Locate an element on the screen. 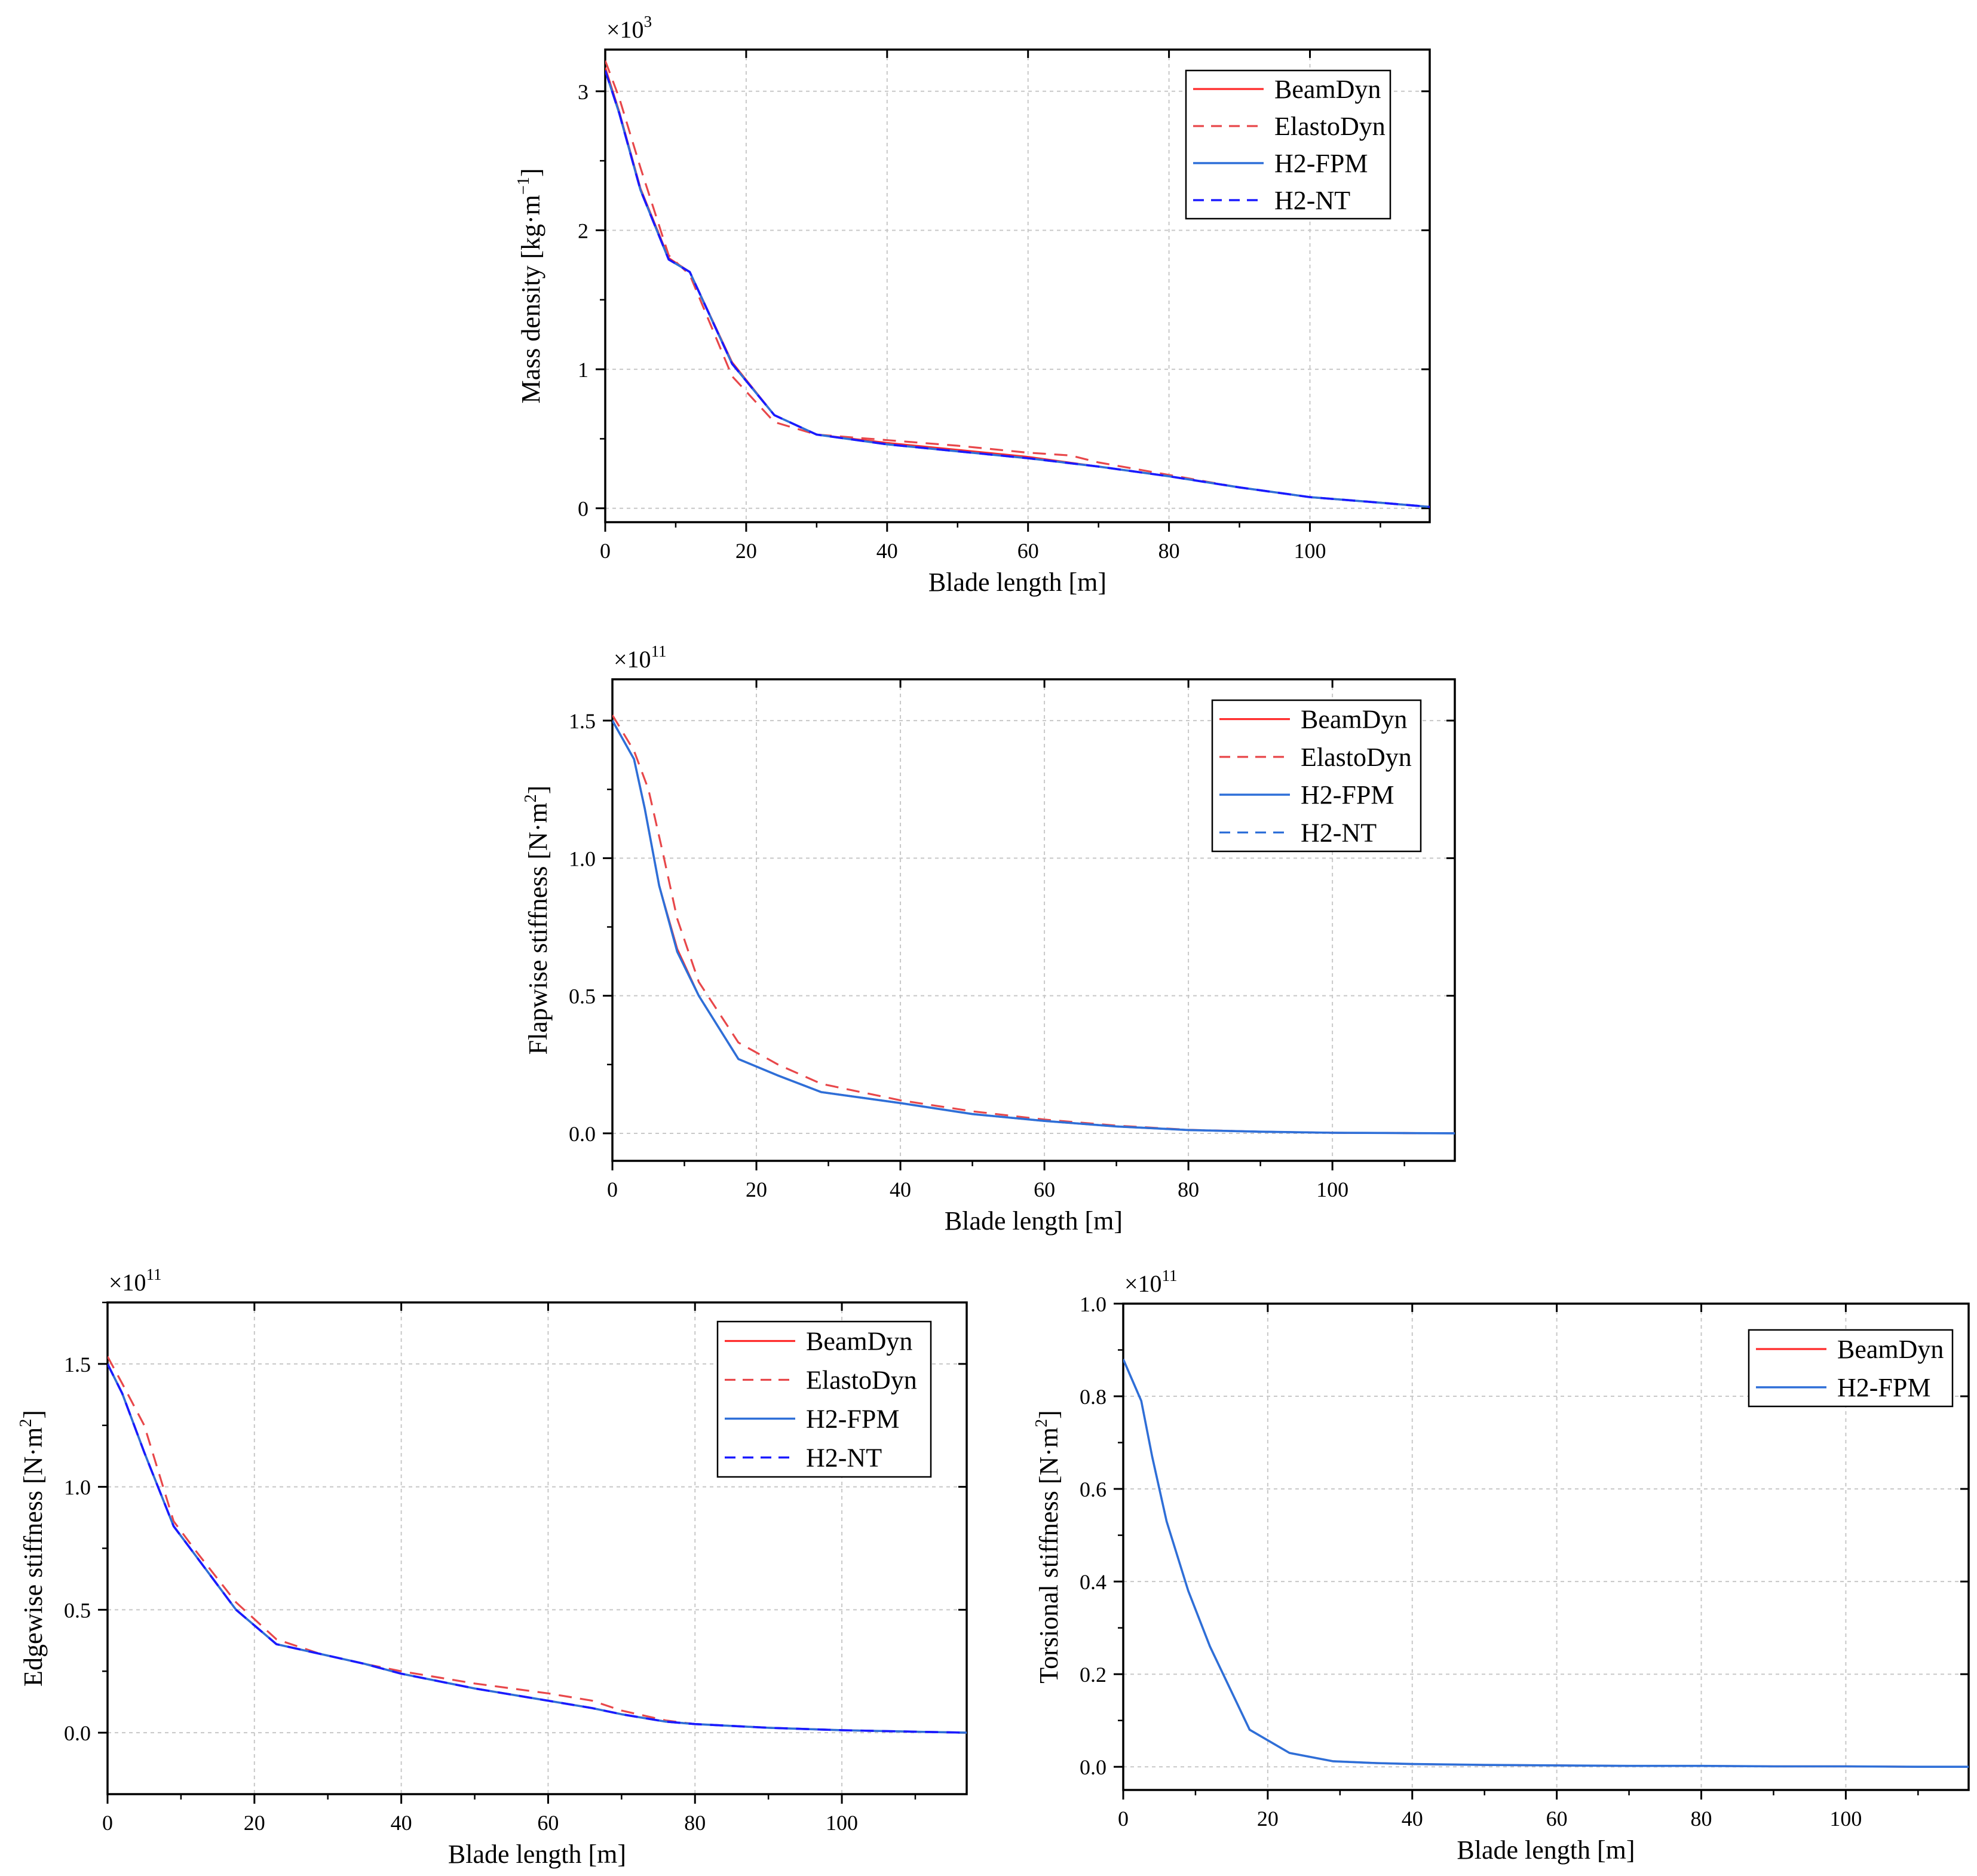  y-axis-title: Torsional stiffness [N·m2] is located at coordinates (1047, 1546).